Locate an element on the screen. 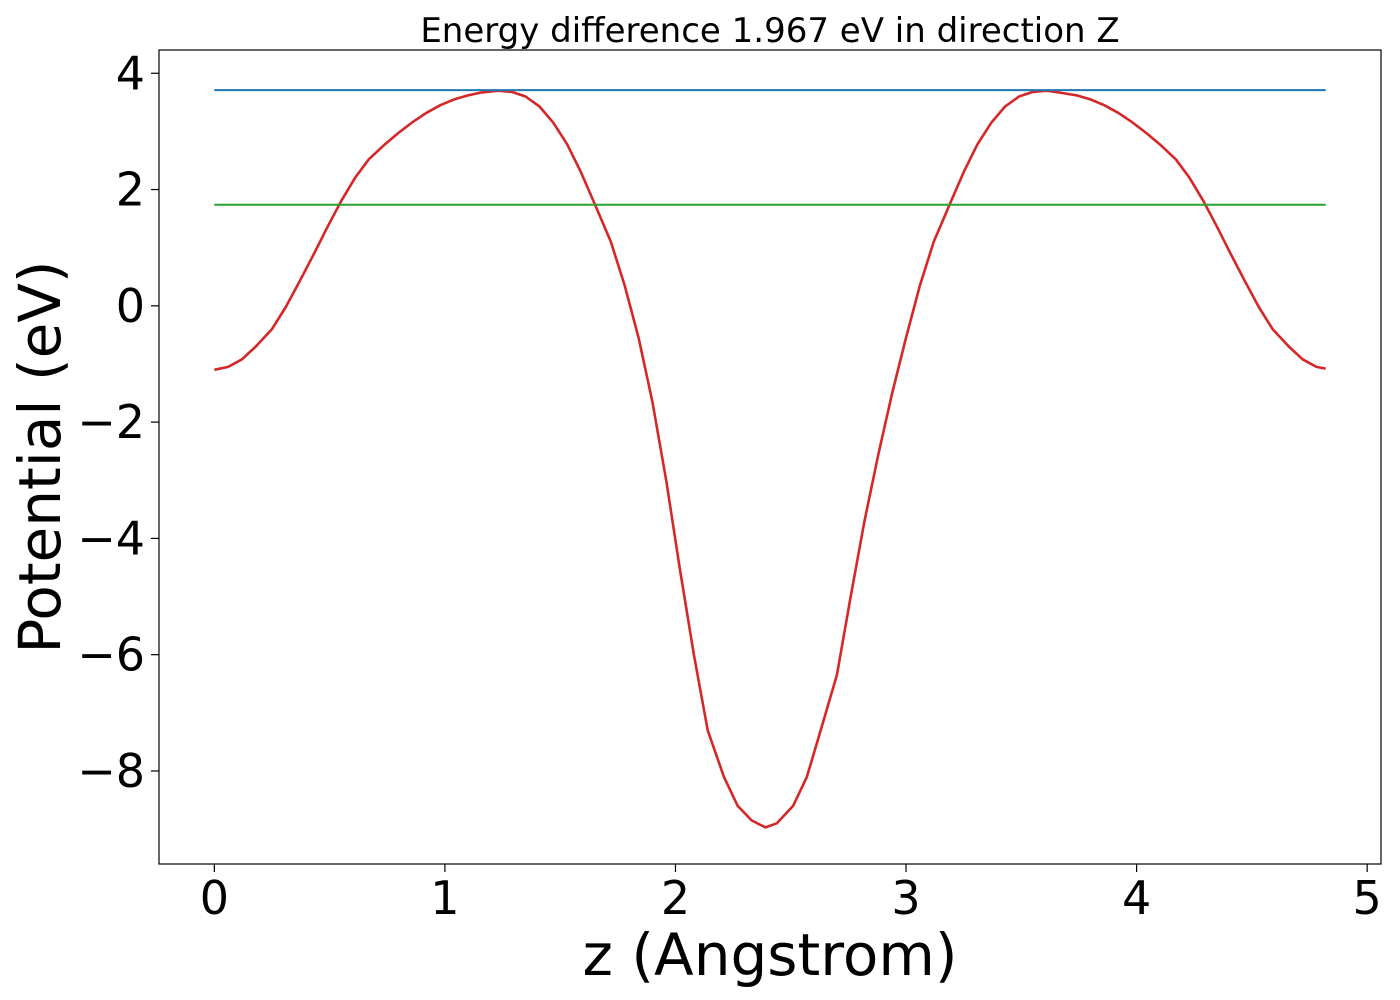  y-axis: 4 2 0 −2 −4 −6 −8 is located at coordinates (118, 422).